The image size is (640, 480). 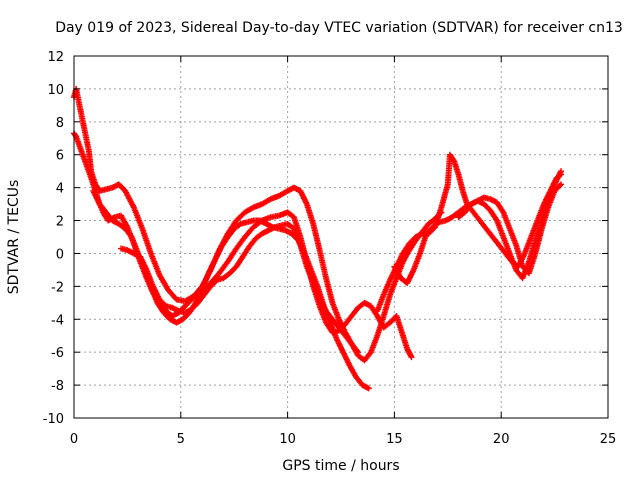 I want to click on x-axis-label: GPS time / hours, so click(x=340, y=466).